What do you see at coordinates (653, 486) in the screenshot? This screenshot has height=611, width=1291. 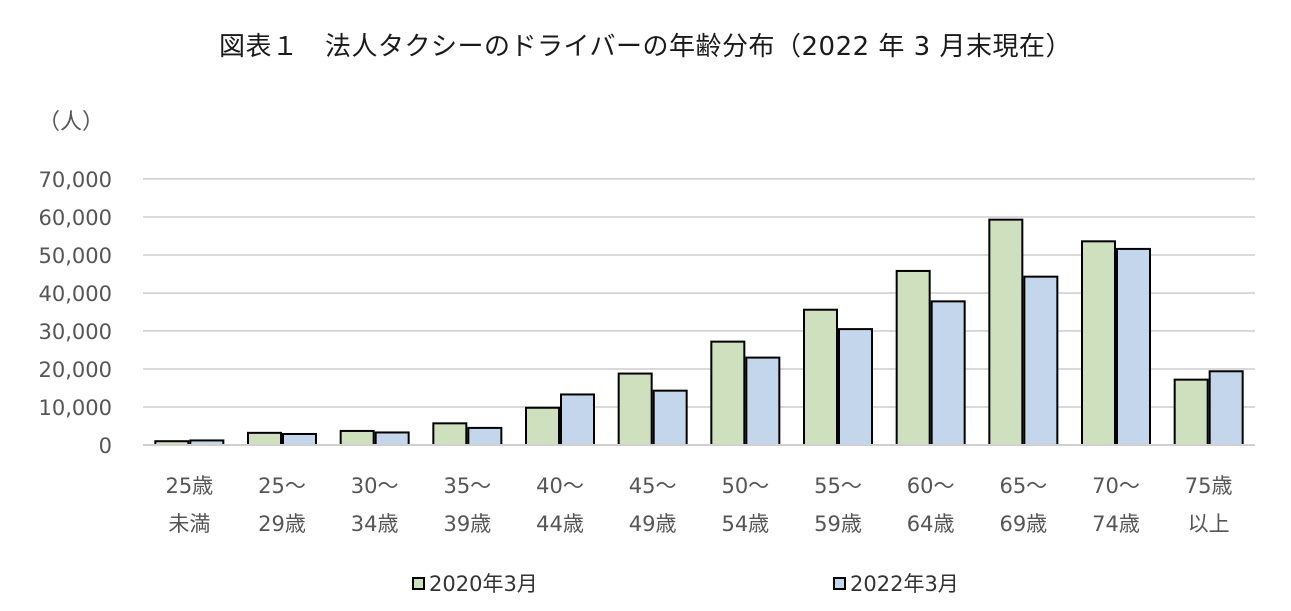 I see `x-category-label: 45～` at bounding box center [653, 486].